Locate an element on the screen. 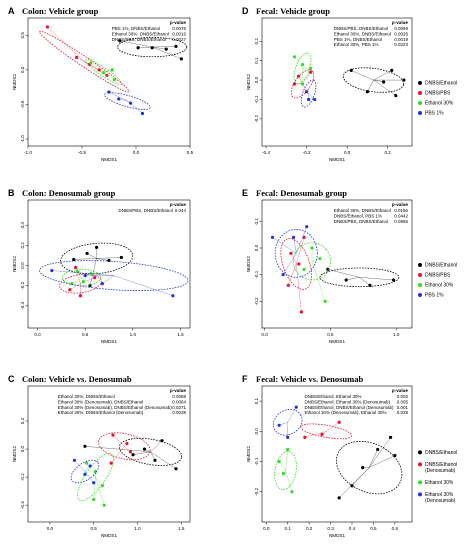 The width and height of the screenshot is (474, 556). pvalue-value: 0.044 is located at coordinates (181, 210).